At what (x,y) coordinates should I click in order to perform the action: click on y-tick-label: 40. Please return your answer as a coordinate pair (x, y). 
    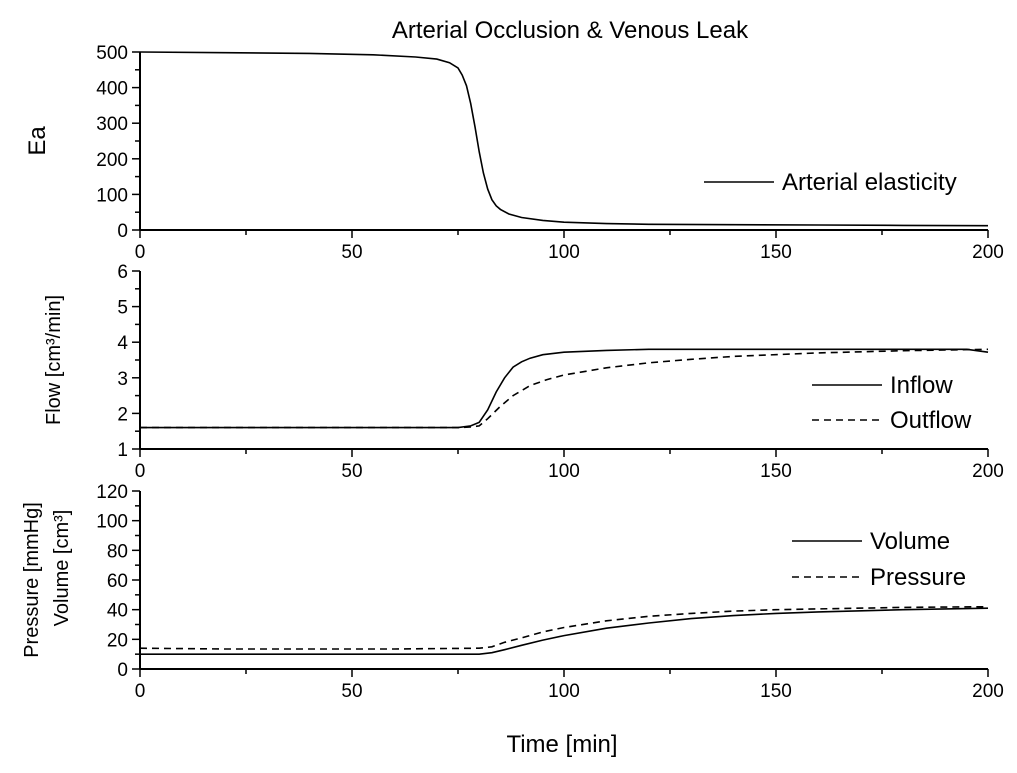
    Looking at the image, I should click on (117, 611).